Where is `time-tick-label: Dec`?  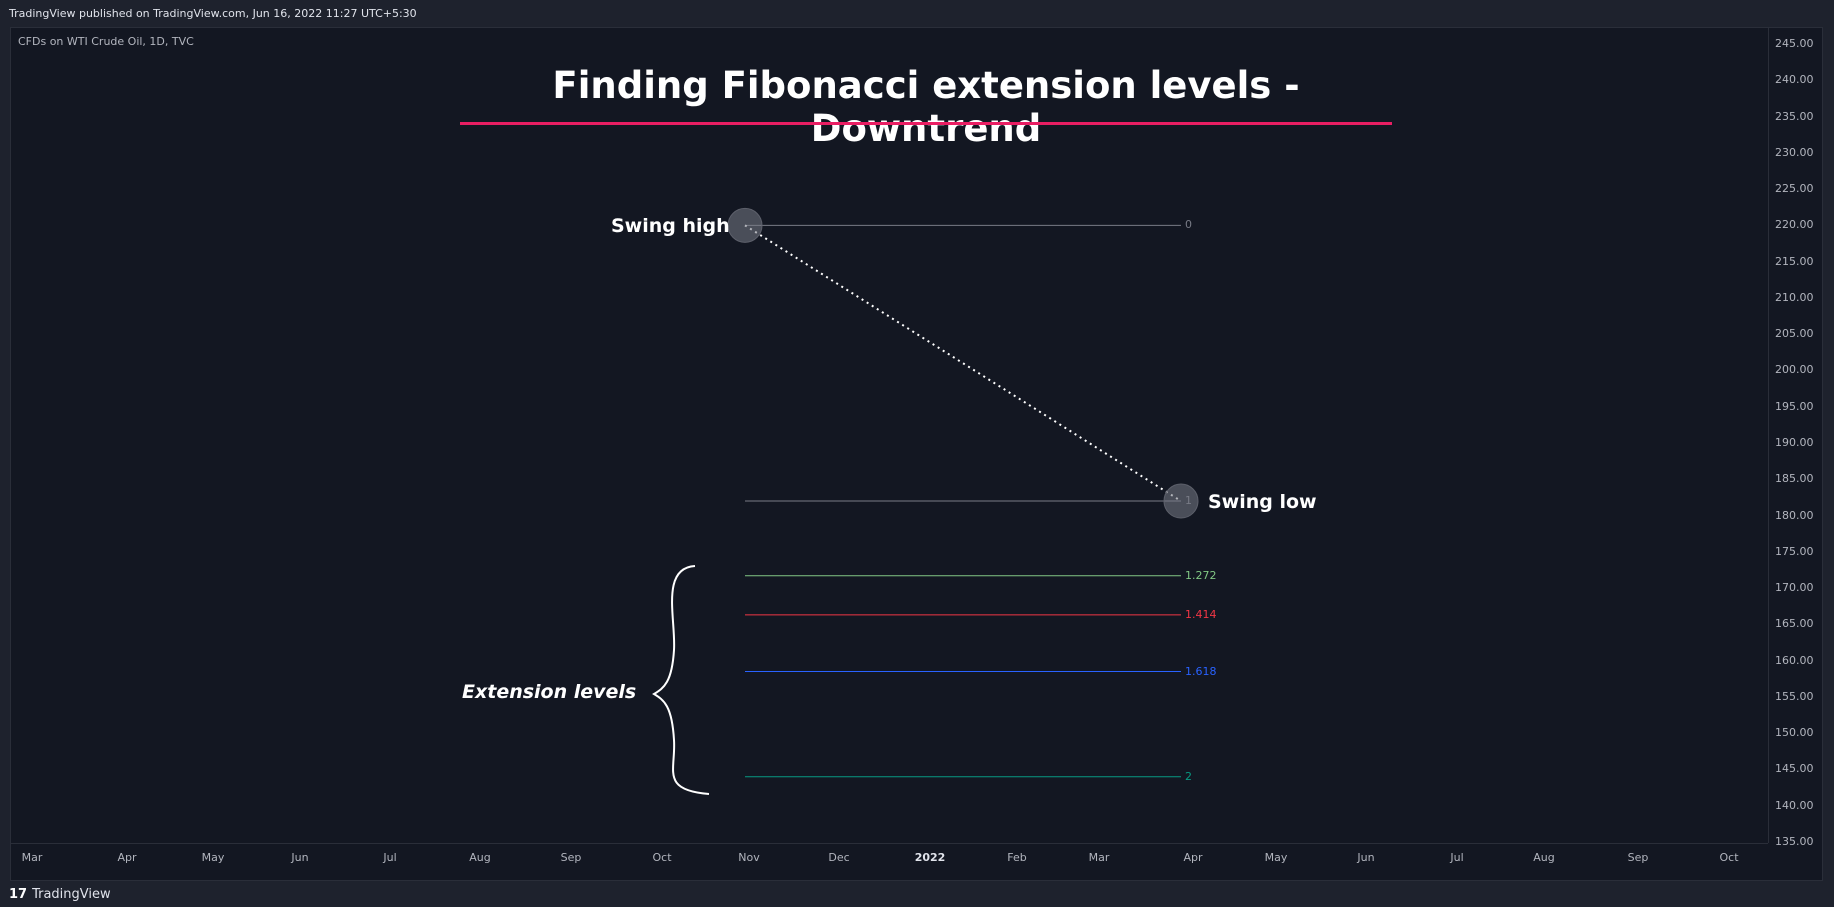 time-tick-label: Dec is located at coordinates (839, 857).